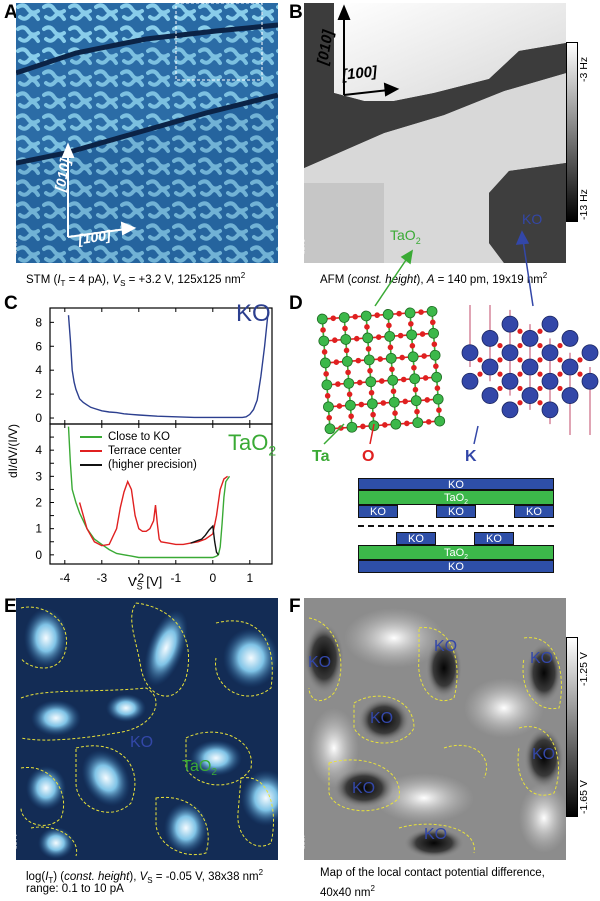 The image size is (600, 901). I want to click on y-tick-label: 4, so click(38, 370).